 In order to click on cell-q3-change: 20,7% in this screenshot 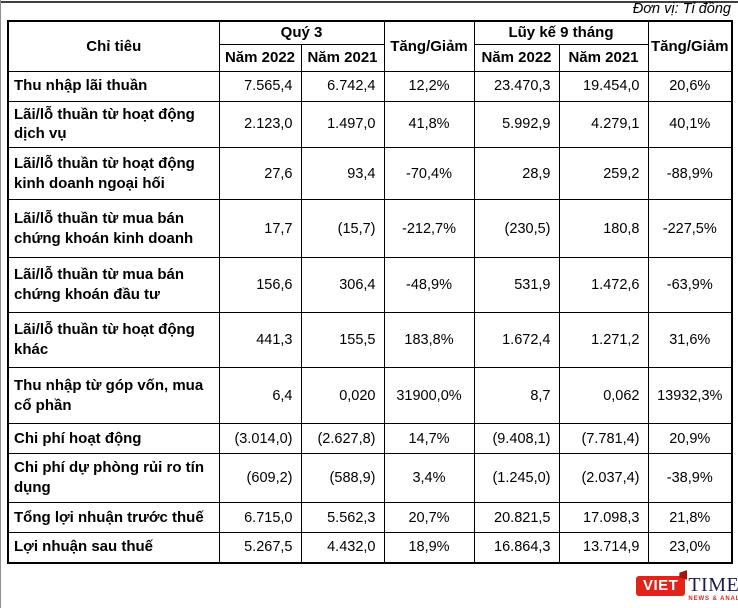, I will do `click(429, 518)`.